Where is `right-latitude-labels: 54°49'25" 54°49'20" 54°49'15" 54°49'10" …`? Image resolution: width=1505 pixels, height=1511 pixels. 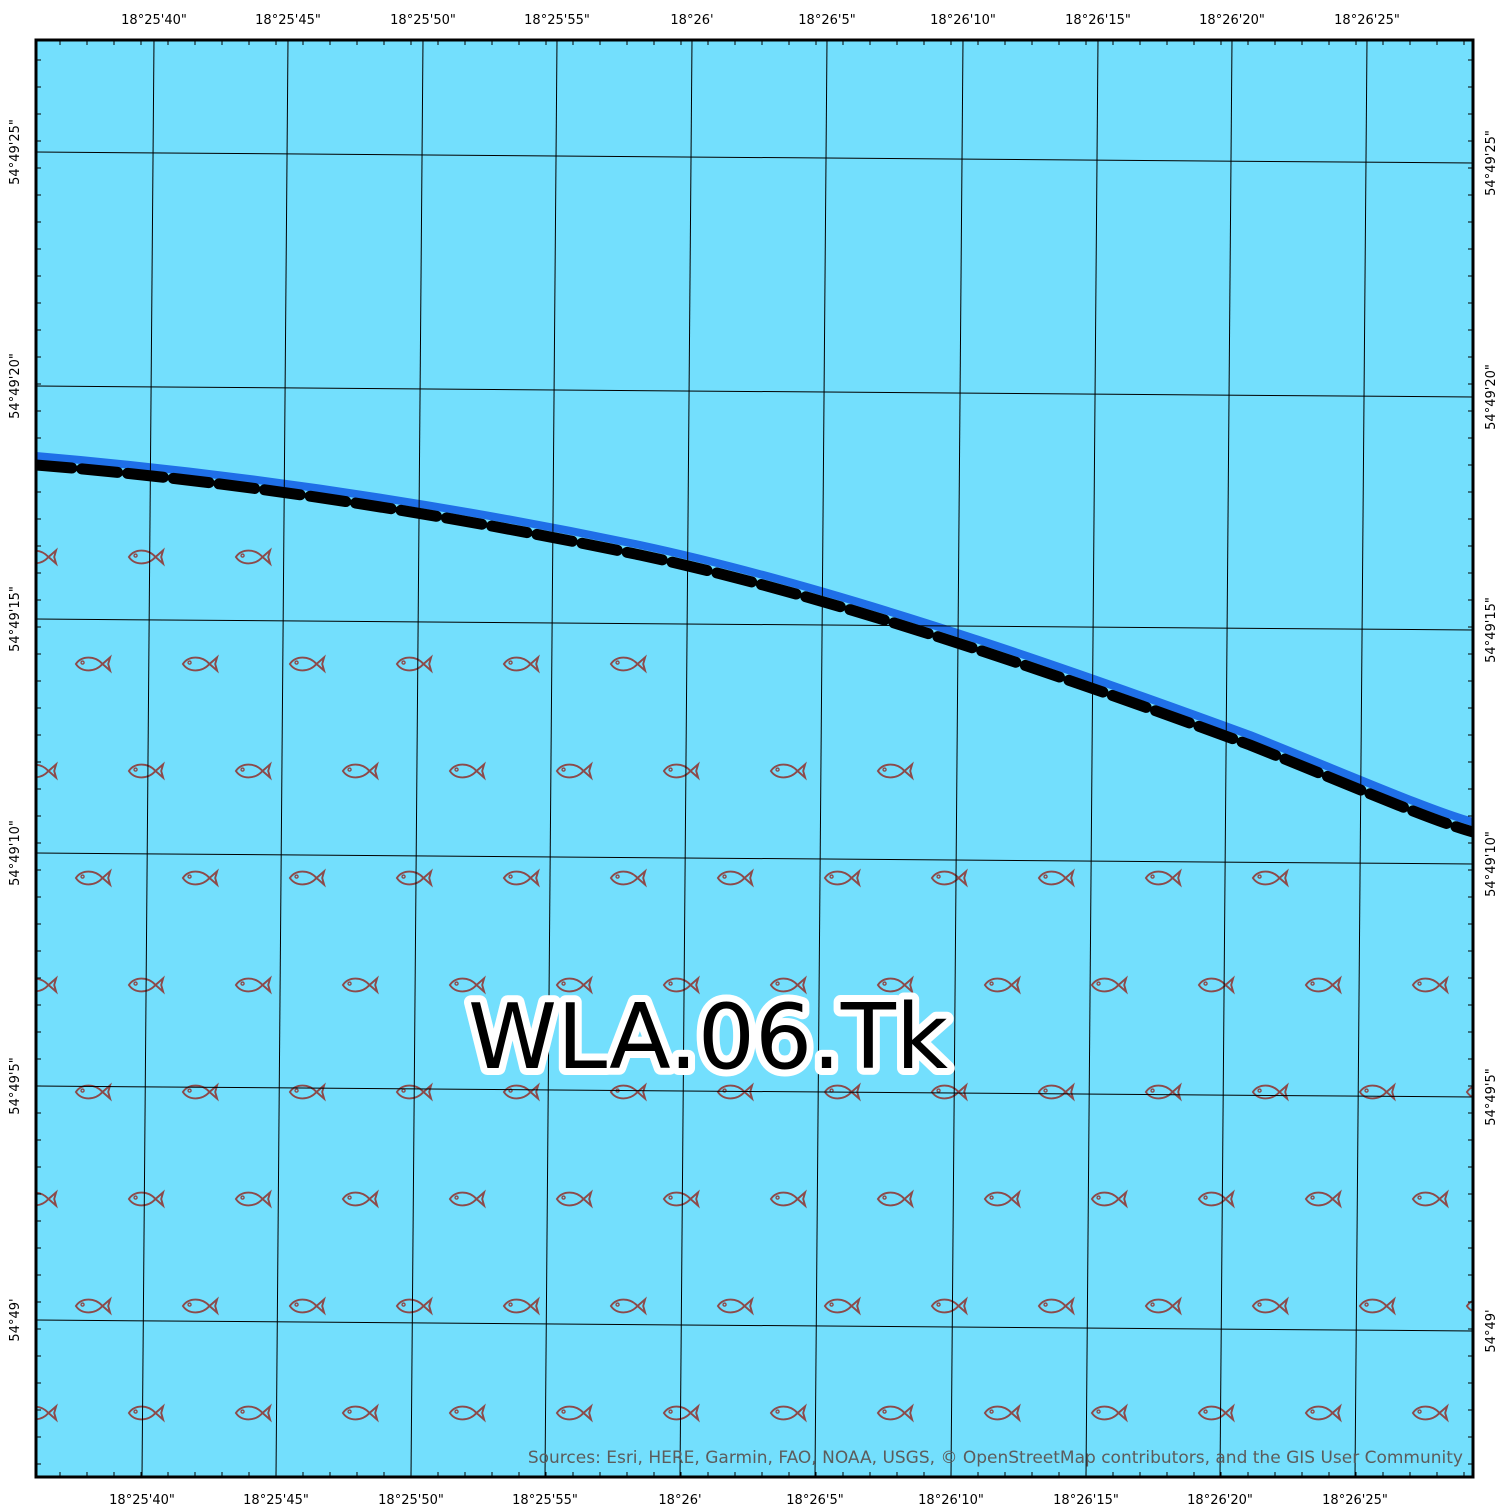
right-latitude-labels: 54°49'25" 54°49'20" 54°49'15" 54°49'10" … is located at coordinates (1491, 741).